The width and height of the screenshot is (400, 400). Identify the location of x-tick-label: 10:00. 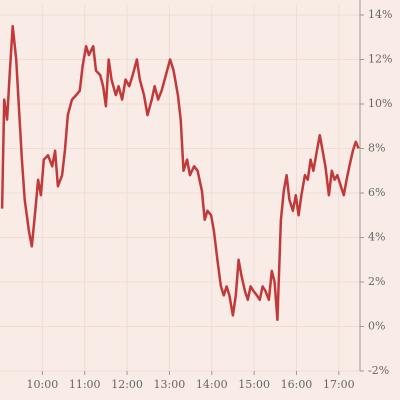
(43, 384).